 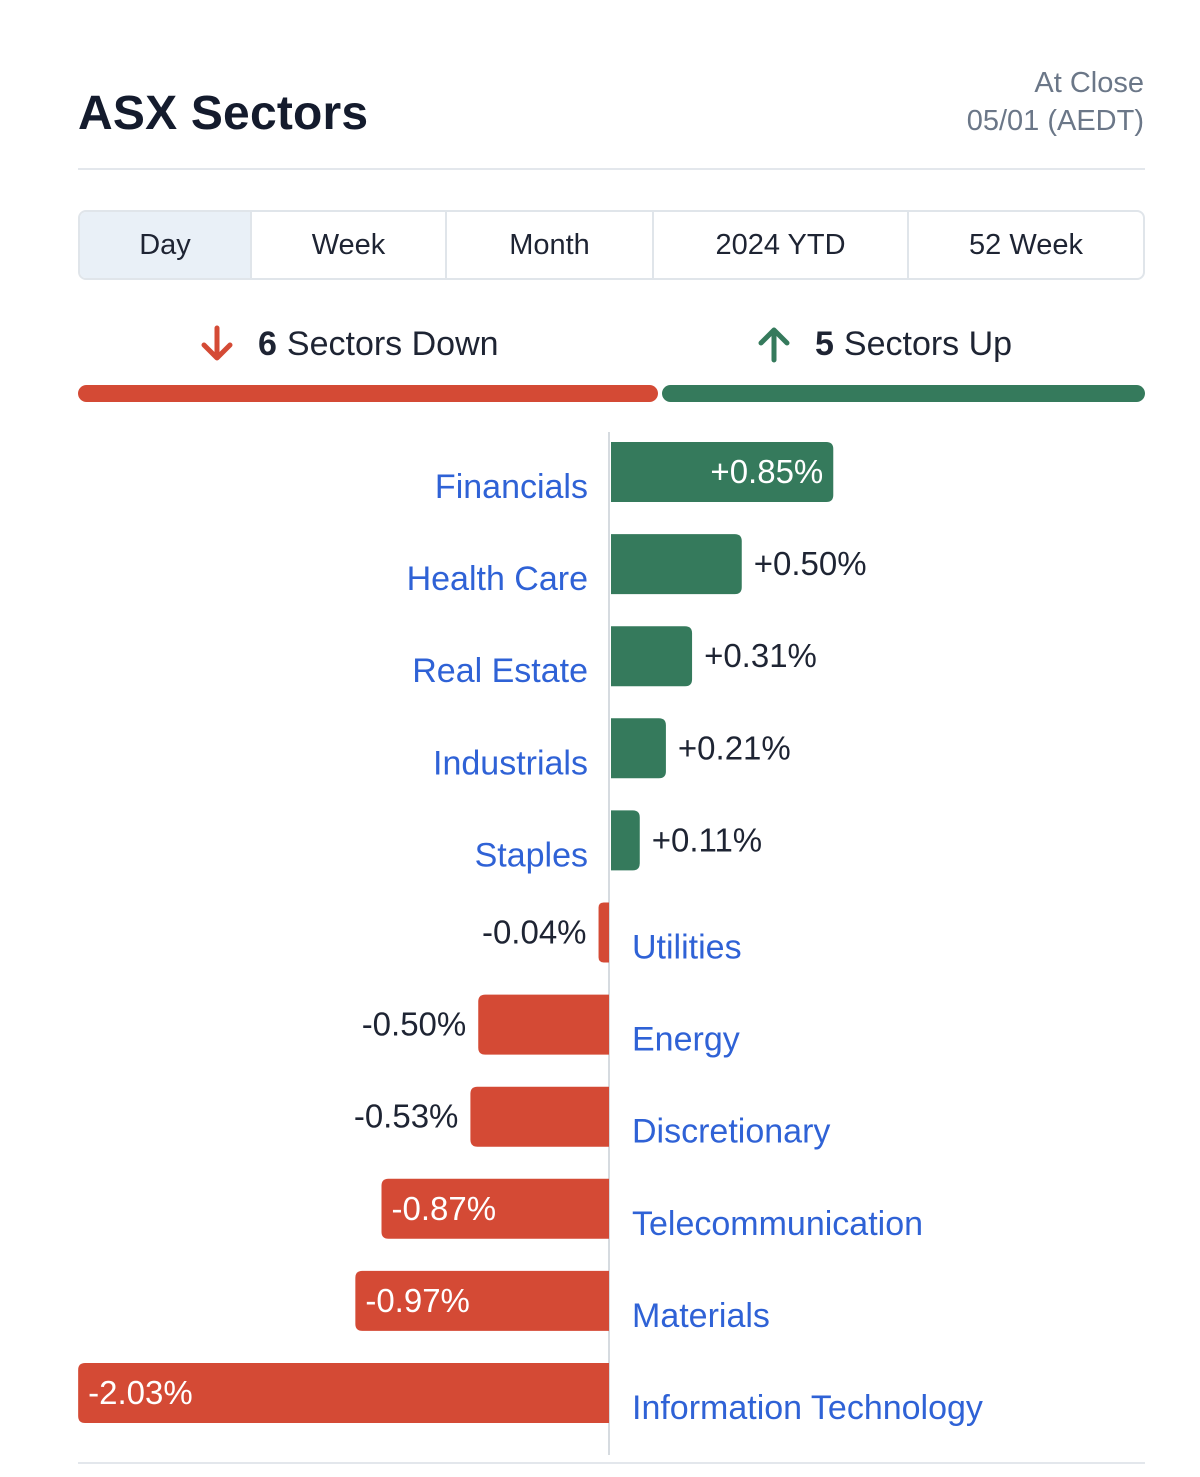 What do you see at coordinates (223, 113) in the screenshot?
I see `page-title: ASX Sectors` at bounding box center [223, 113].